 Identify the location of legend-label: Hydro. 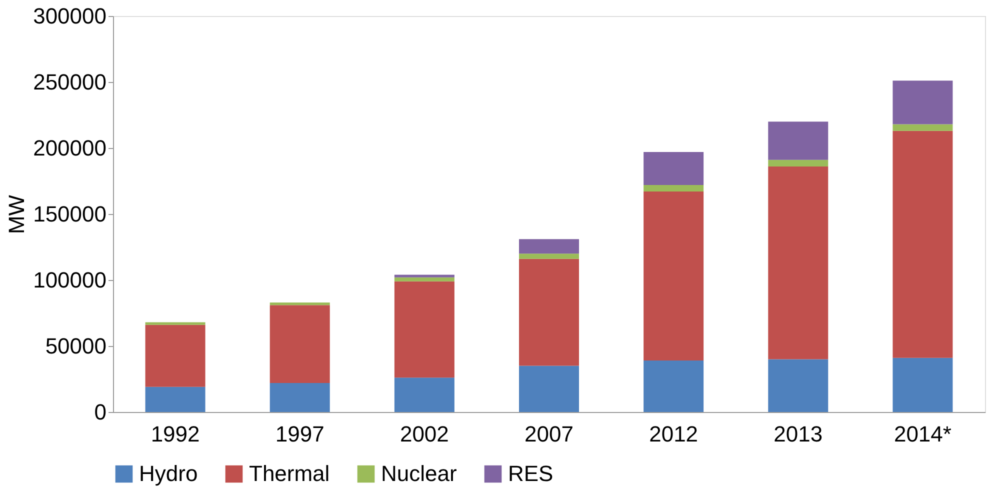
(168, 473).